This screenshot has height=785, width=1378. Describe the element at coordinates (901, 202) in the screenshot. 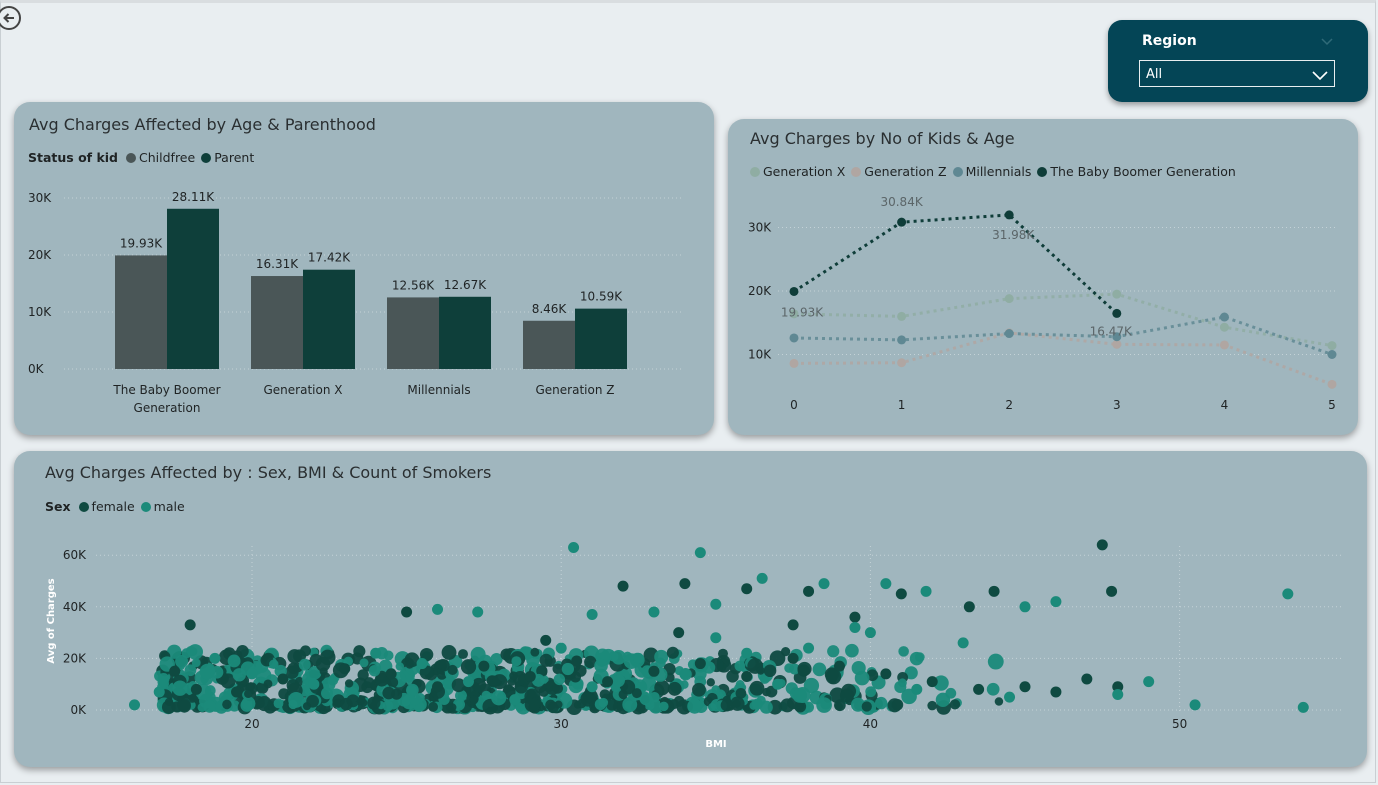

I see `data-label: 30.84K` at that location.